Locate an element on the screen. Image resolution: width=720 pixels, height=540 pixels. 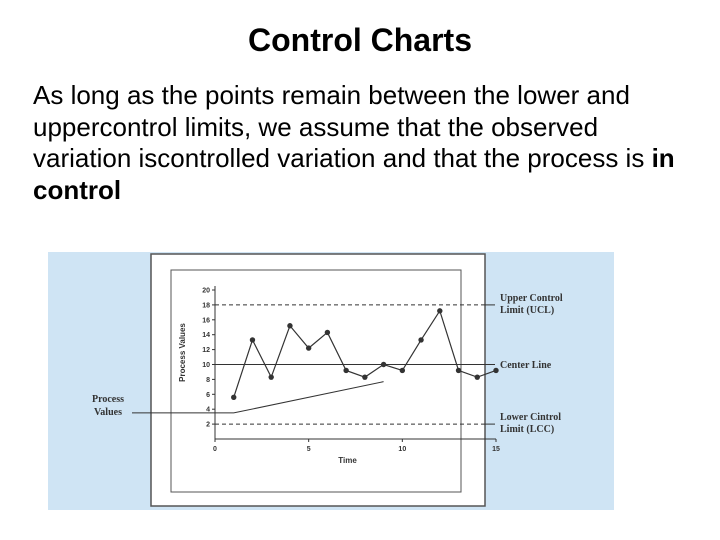
y-tick-label: 20 is located at coordinates (206, 291).